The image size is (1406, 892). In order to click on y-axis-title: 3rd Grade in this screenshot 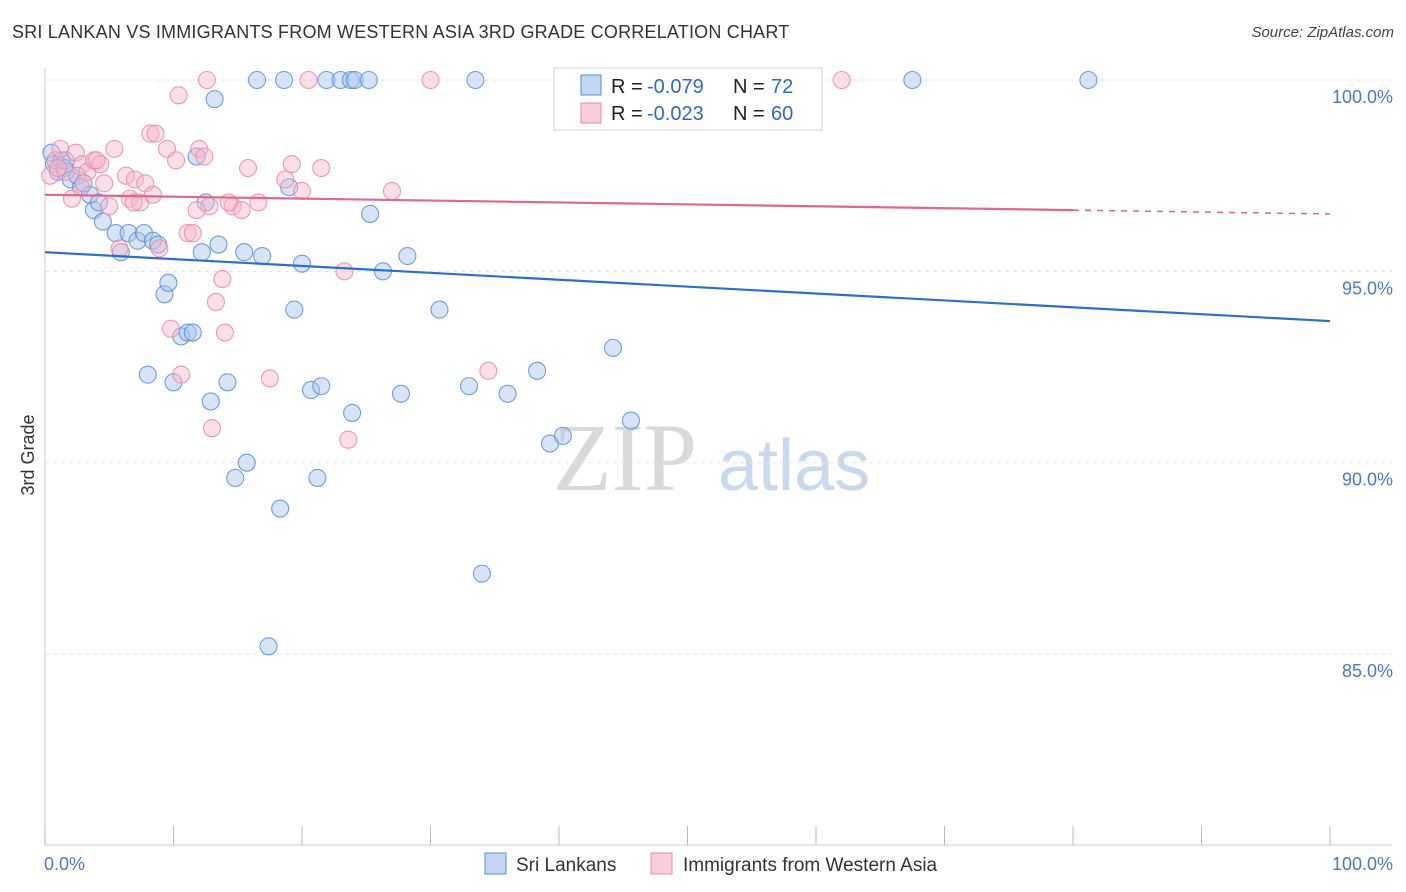, I will do `click(28, 454)`.